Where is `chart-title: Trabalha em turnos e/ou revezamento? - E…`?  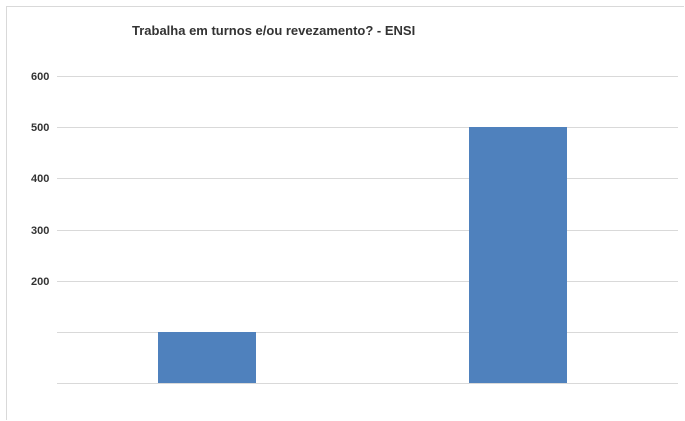 chart-title: Trabalha em turnos e/ou revezamento? - E… is located at coordinates (287, 28).